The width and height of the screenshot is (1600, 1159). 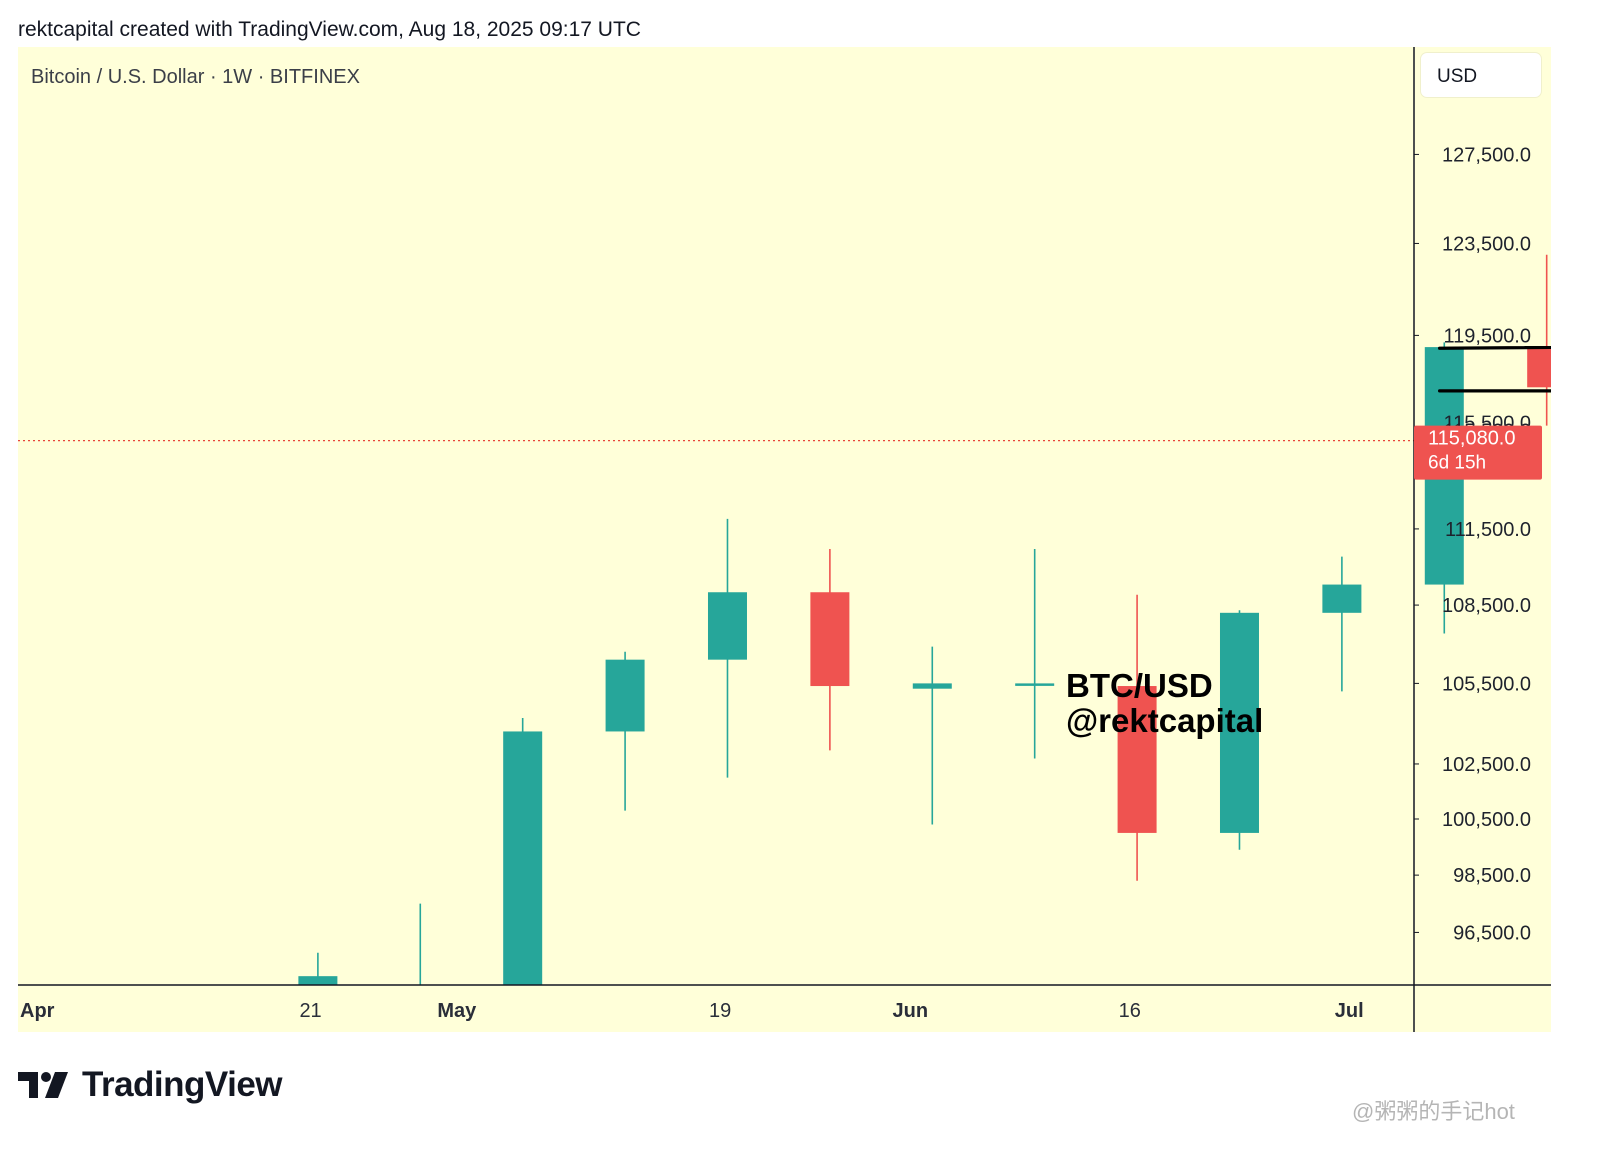 What do you see at coordinates (1486, 820) in the screenshot?
I see `price-tick-label: 100,500.0` at bounding box center [1486, 820].